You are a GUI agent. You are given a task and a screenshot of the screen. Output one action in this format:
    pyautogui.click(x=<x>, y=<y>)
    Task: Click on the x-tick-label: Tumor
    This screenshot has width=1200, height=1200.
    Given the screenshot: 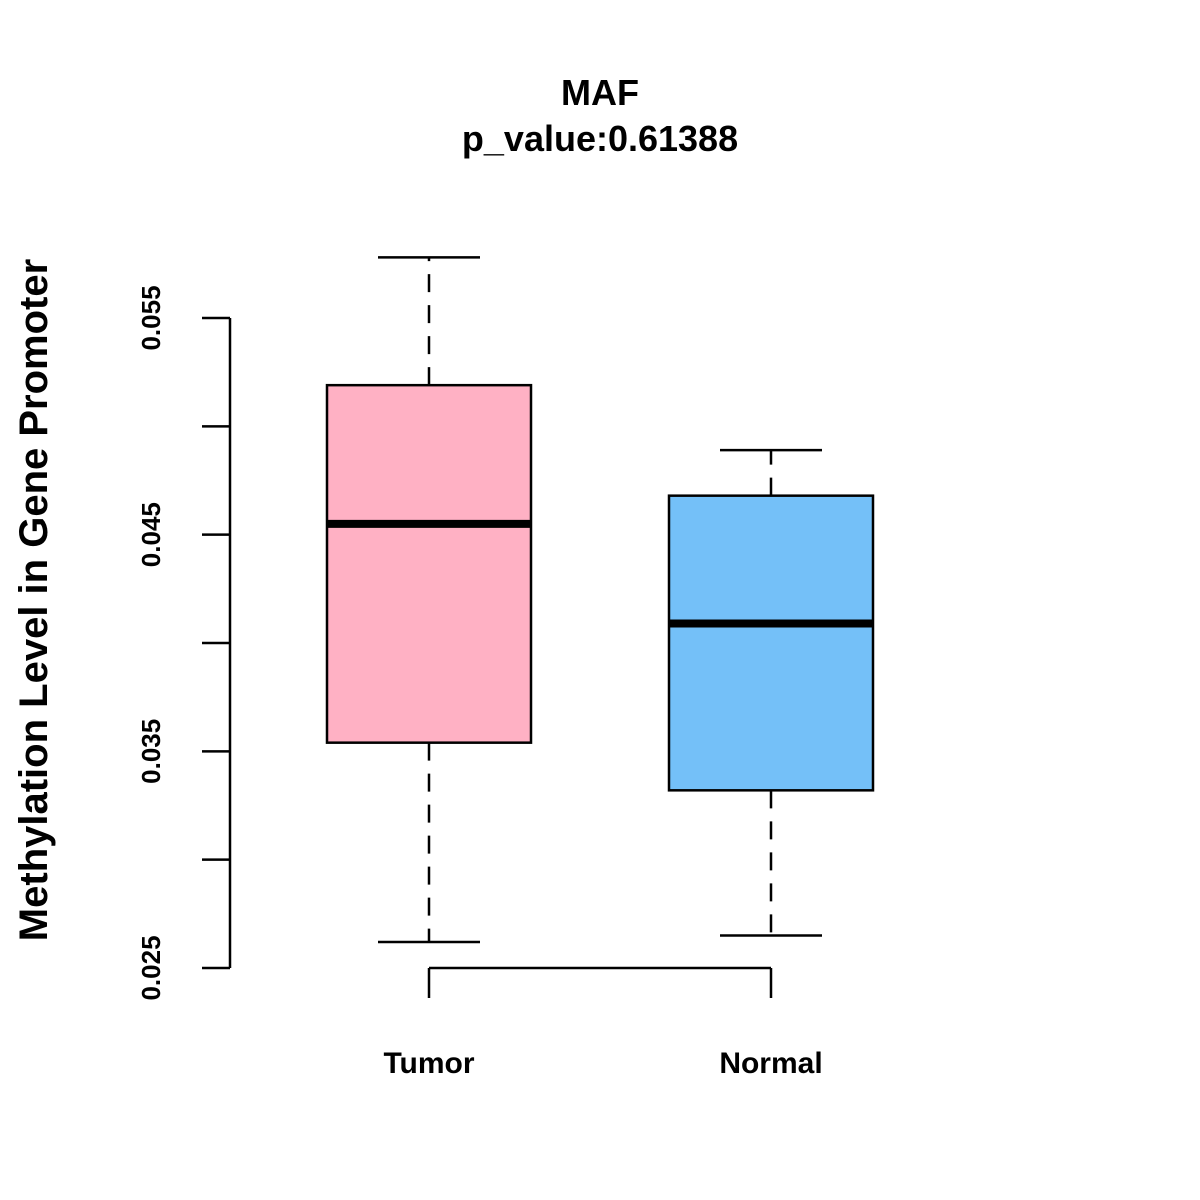 What is the action you would take?
    pyautogui.click(x=428, y=1063)
    